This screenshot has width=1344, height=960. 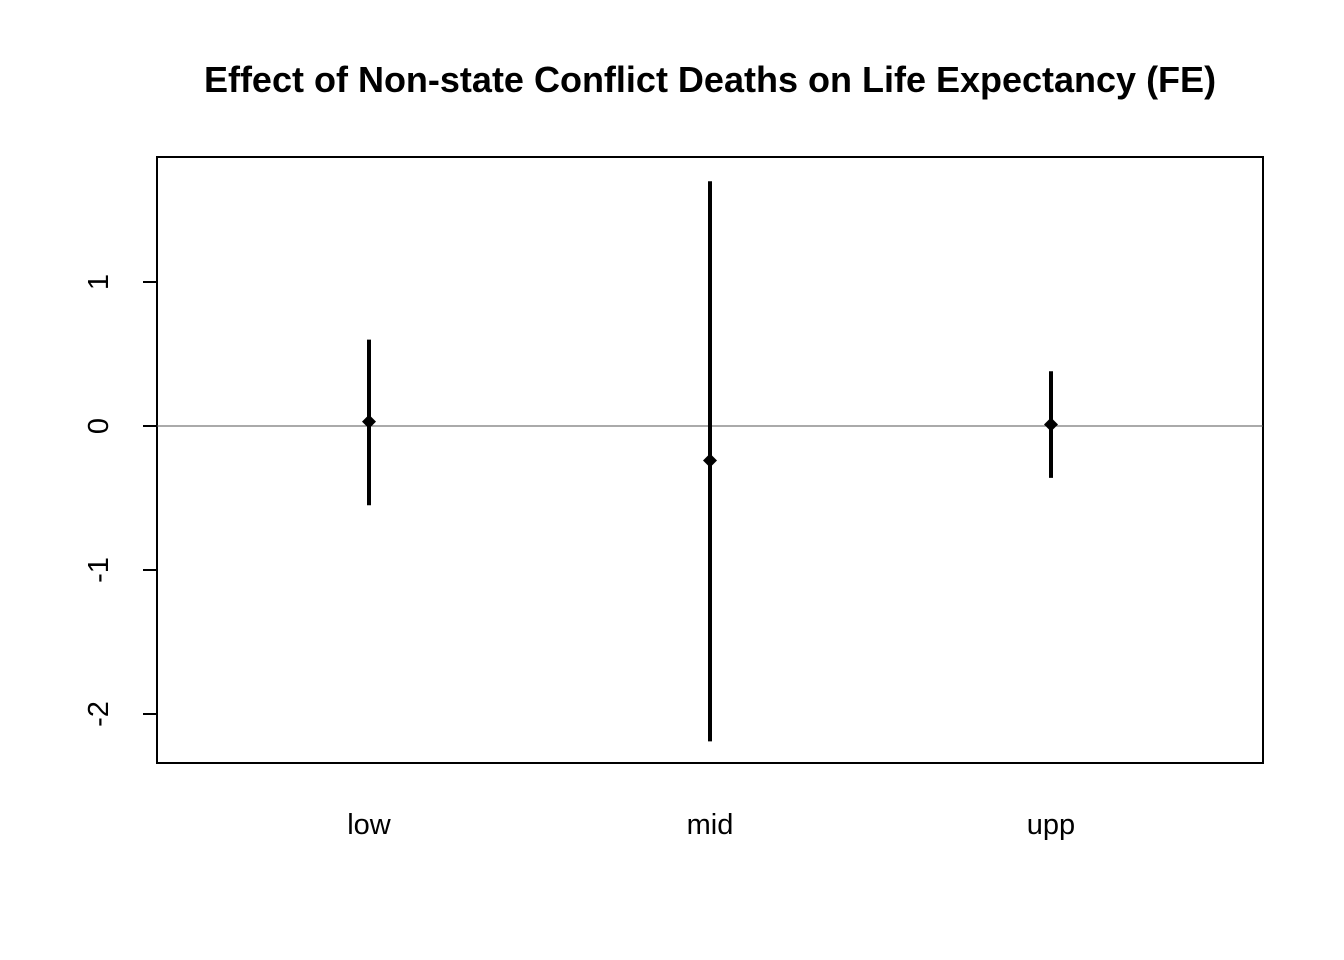 I want to click on y-axis: -2 -1 0 1, so click(x=120, y=500).